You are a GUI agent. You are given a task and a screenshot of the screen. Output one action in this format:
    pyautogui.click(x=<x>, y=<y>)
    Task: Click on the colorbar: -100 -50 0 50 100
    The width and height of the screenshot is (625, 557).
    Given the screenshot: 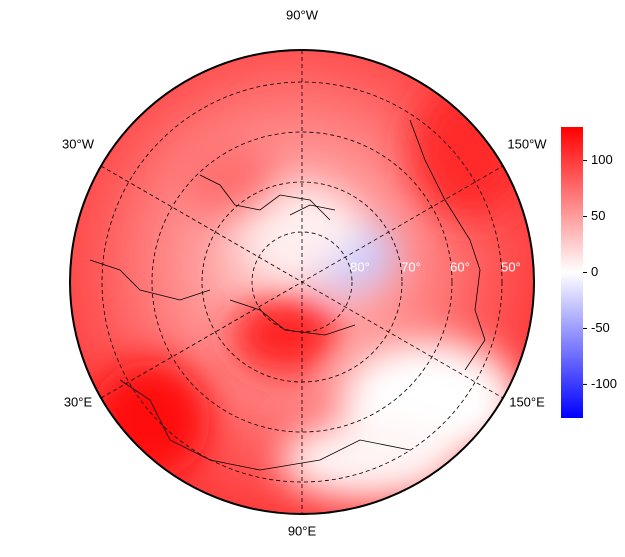 What is the action you would take?
    pyautogui.click(x=589, y=272)
    